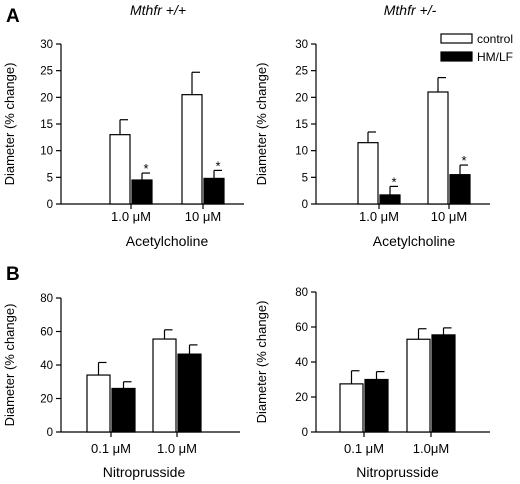 Image resolution: width=520 pixels, height=484 pixels. What do you see at coordinates (495, 39) in the screenshot?
I see `legend-label-control: control` at bounding box center [495, 39].